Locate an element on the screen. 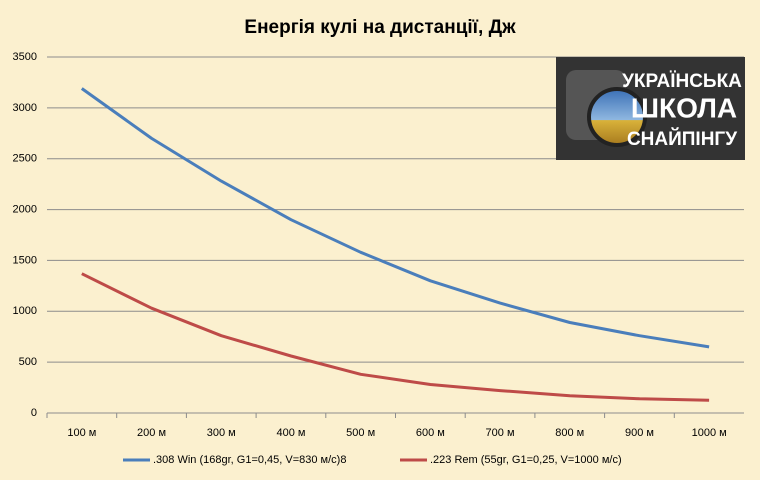 The height and width of the screenshot is (480, 760). logo-lens is located at coordinates (617, 117).